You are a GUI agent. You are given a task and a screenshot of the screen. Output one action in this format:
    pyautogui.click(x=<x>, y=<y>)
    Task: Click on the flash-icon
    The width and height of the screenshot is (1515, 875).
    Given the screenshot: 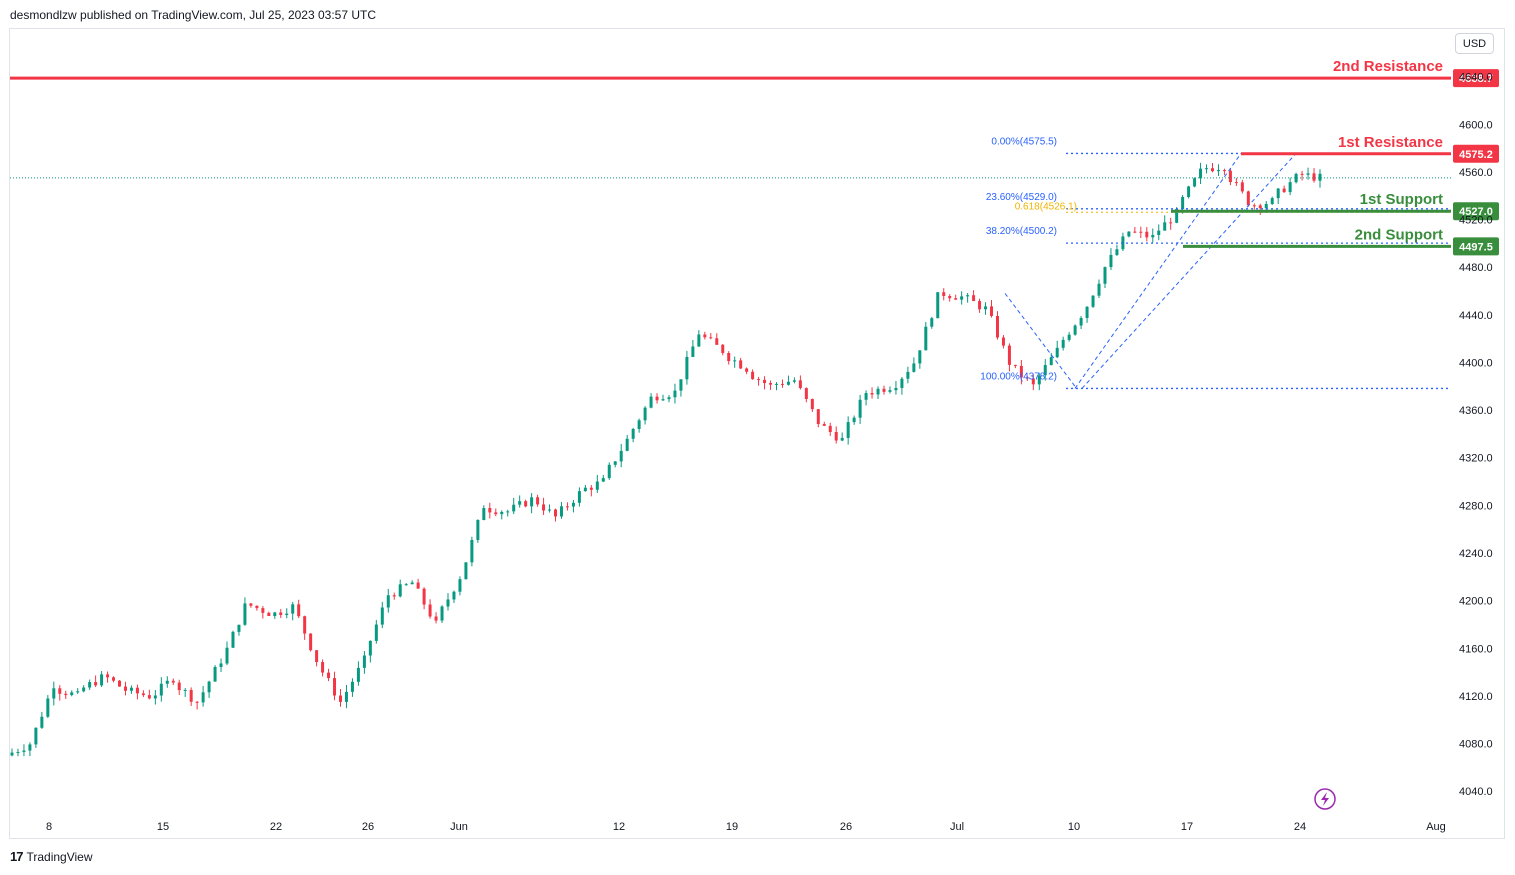 What is the action you would take?
    pyautogui.click(x=1325, y=799)
    